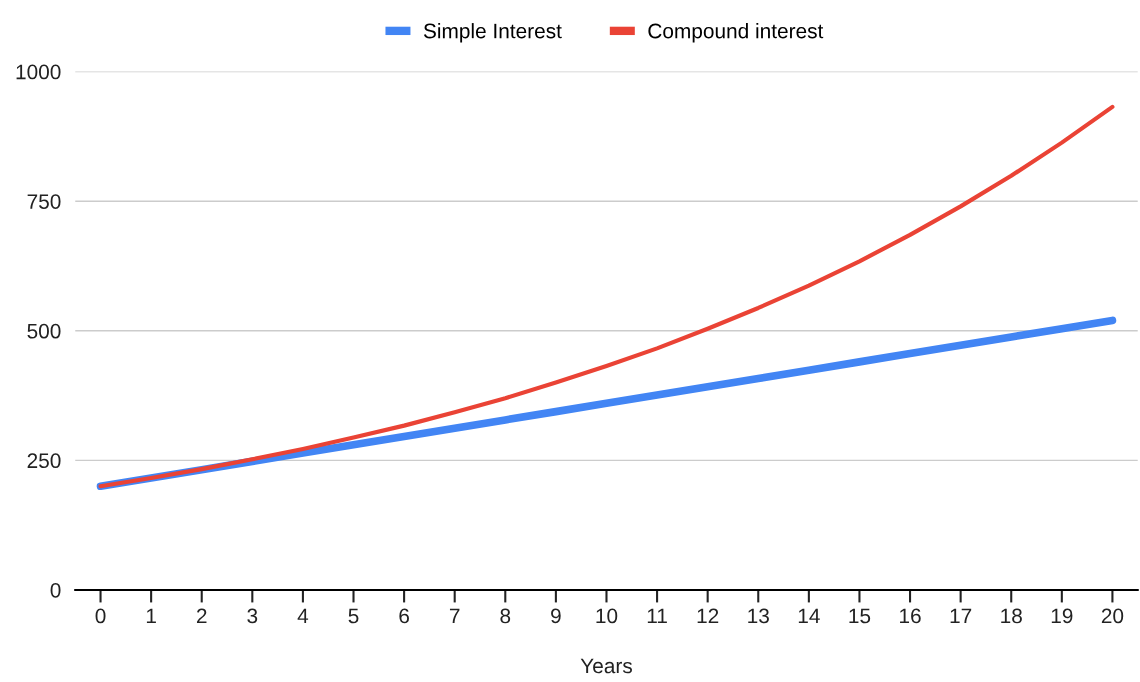  I want to click on x-tick-label: 20, so click(1112, 616).